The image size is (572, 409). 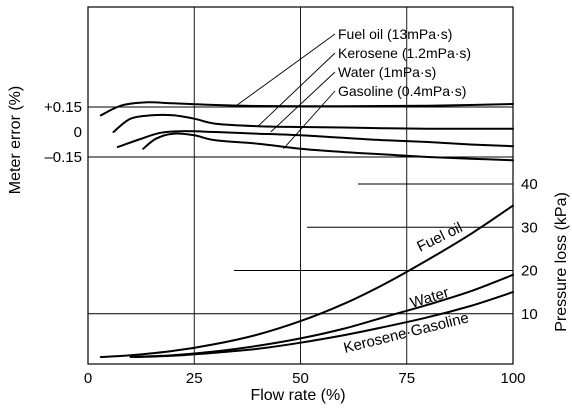 What do you see at coordinates (63, 132) in the screenshot?
I see `meter-error-tick-labels: +0.15 0 –0.15` at bounding box center [63, 132].